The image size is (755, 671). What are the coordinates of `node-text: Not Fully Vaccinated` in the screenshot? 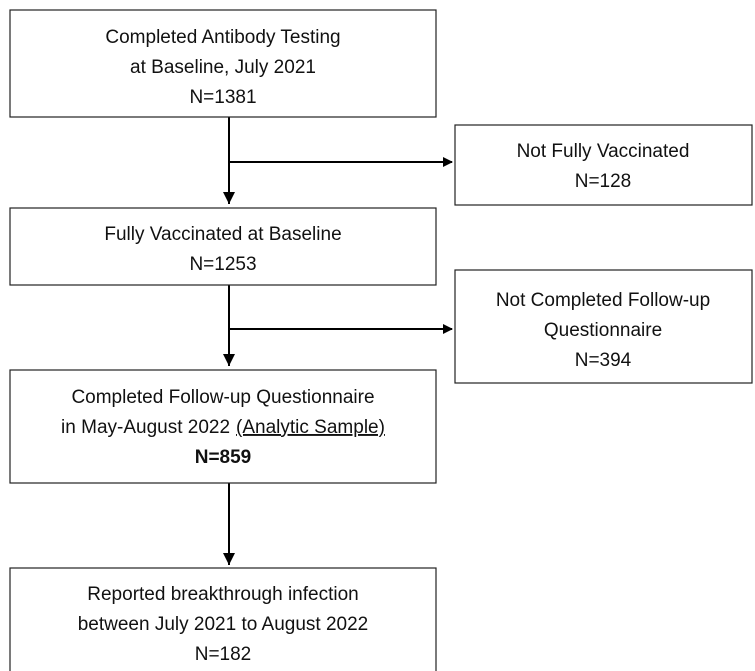 It's located at (603, 151).